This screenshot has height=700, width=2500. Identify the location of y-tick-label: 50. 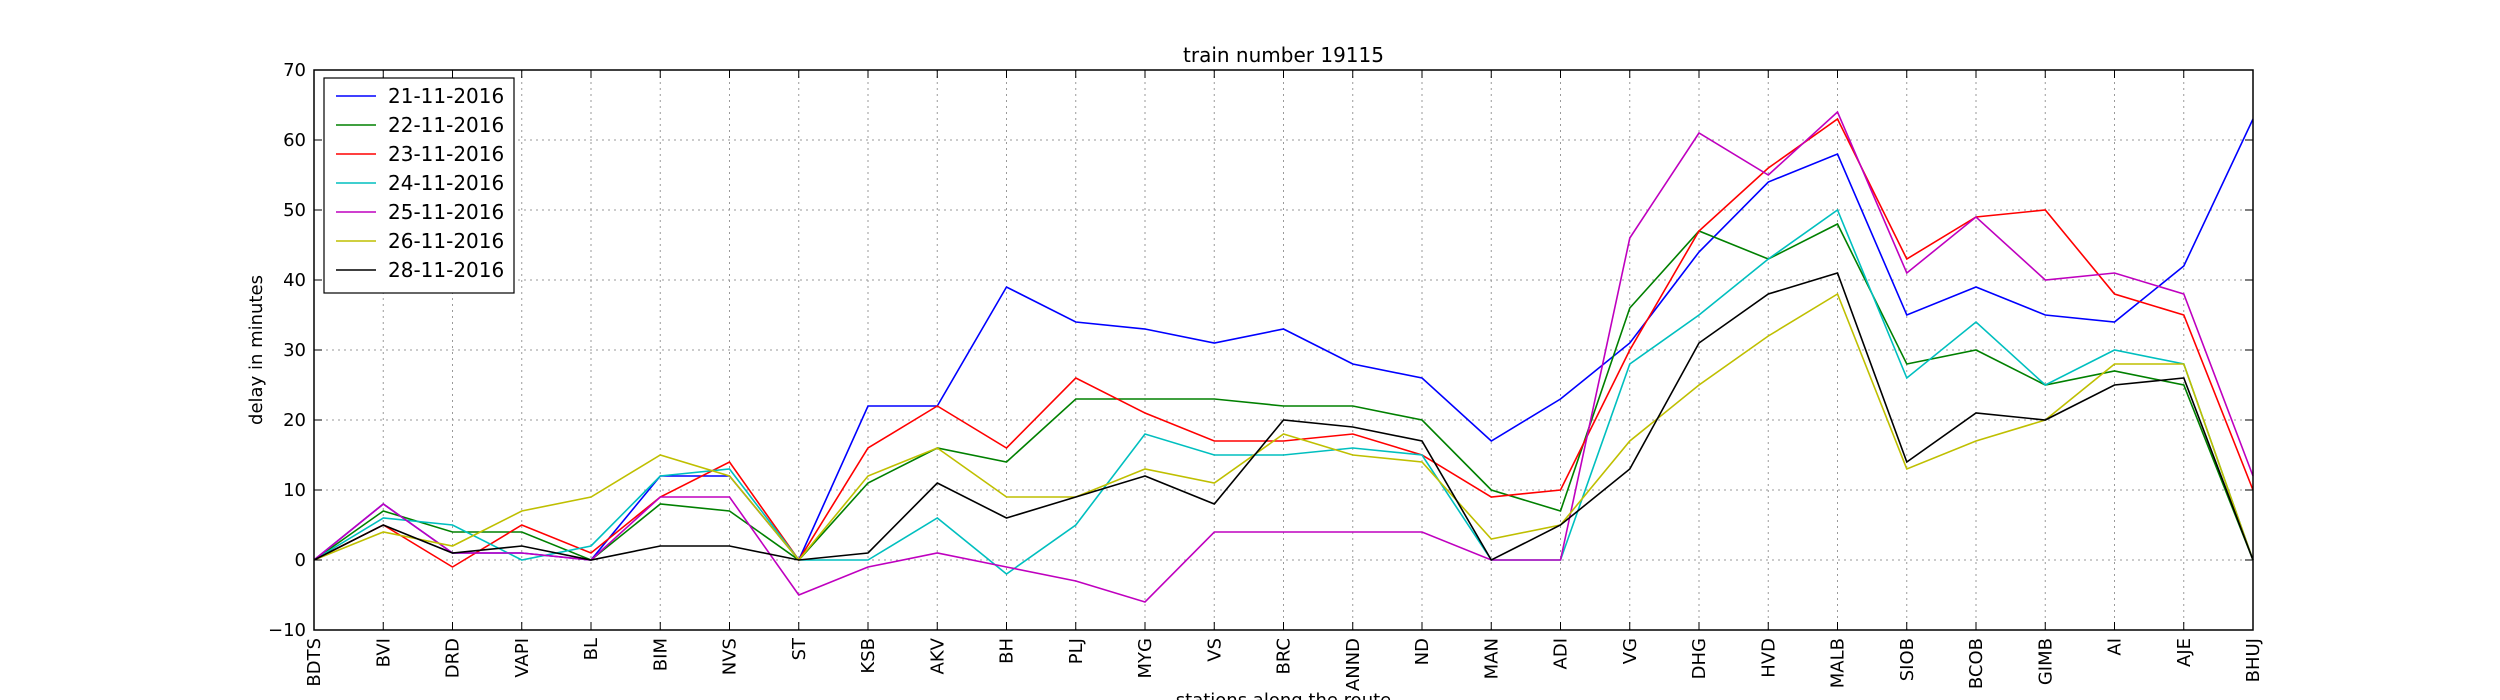
(294, 210).